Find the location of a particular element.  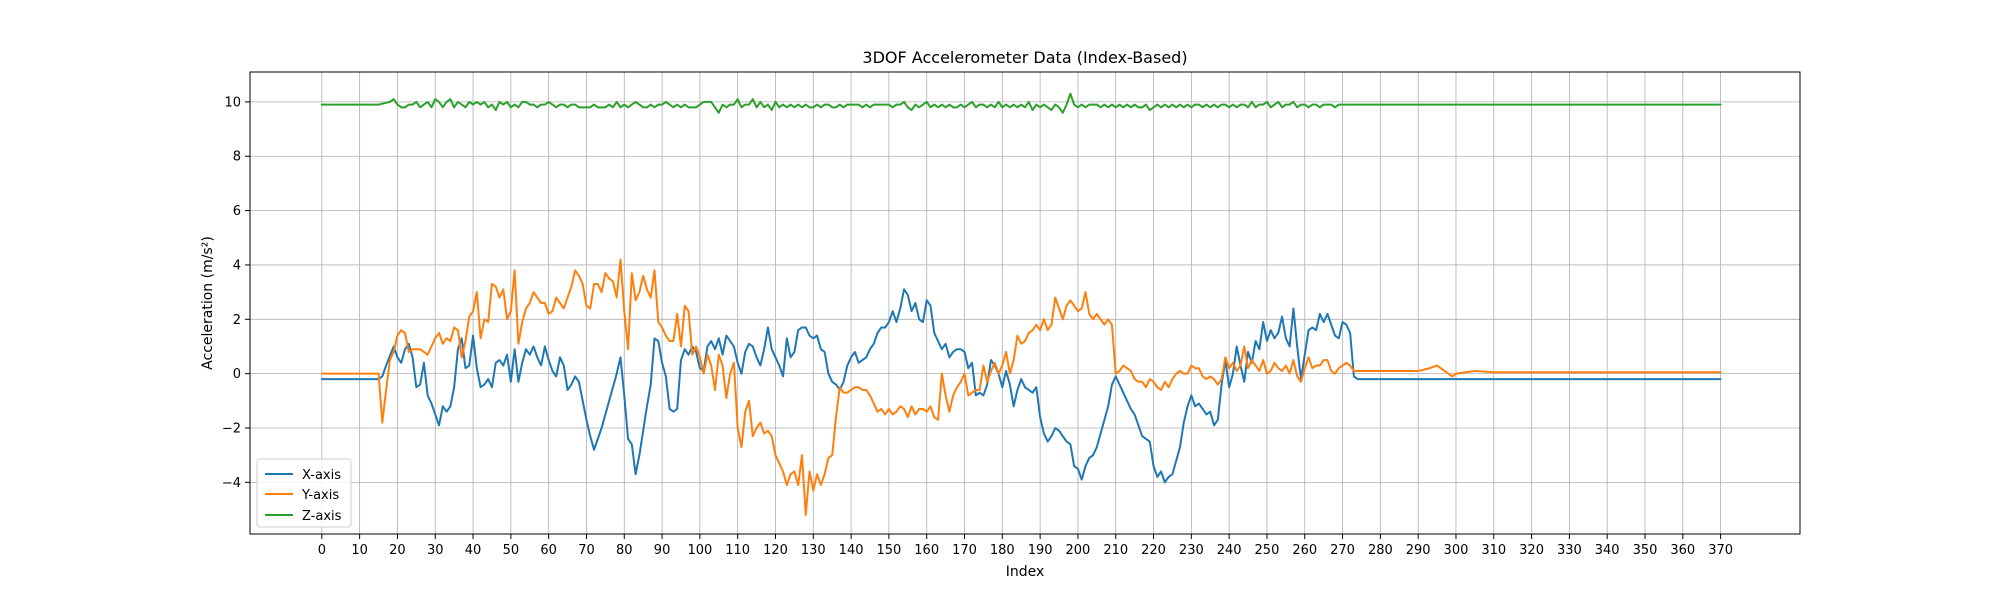

x-tick-label: 60 is located at coordinates (548, 550).